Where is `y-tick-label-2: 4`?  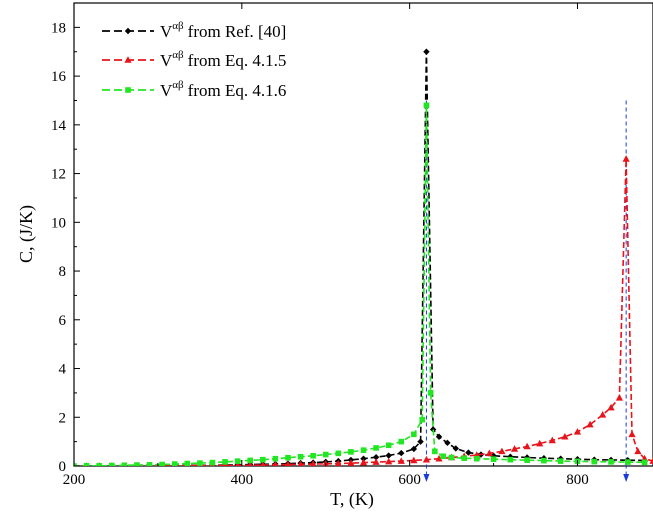 y-tick-label-2: 4 is located at coordinates (63, 370).